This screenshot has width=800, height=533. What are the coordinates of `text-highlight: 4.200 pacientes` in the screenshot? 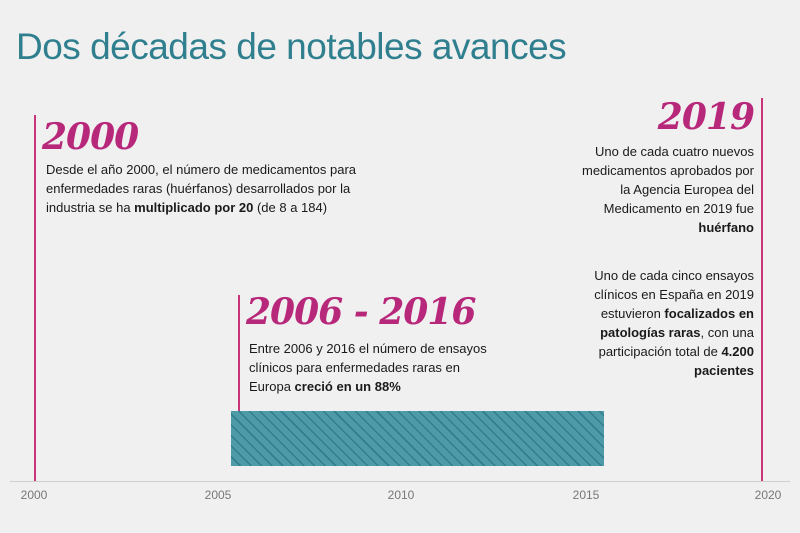 It's located at (724, 361).